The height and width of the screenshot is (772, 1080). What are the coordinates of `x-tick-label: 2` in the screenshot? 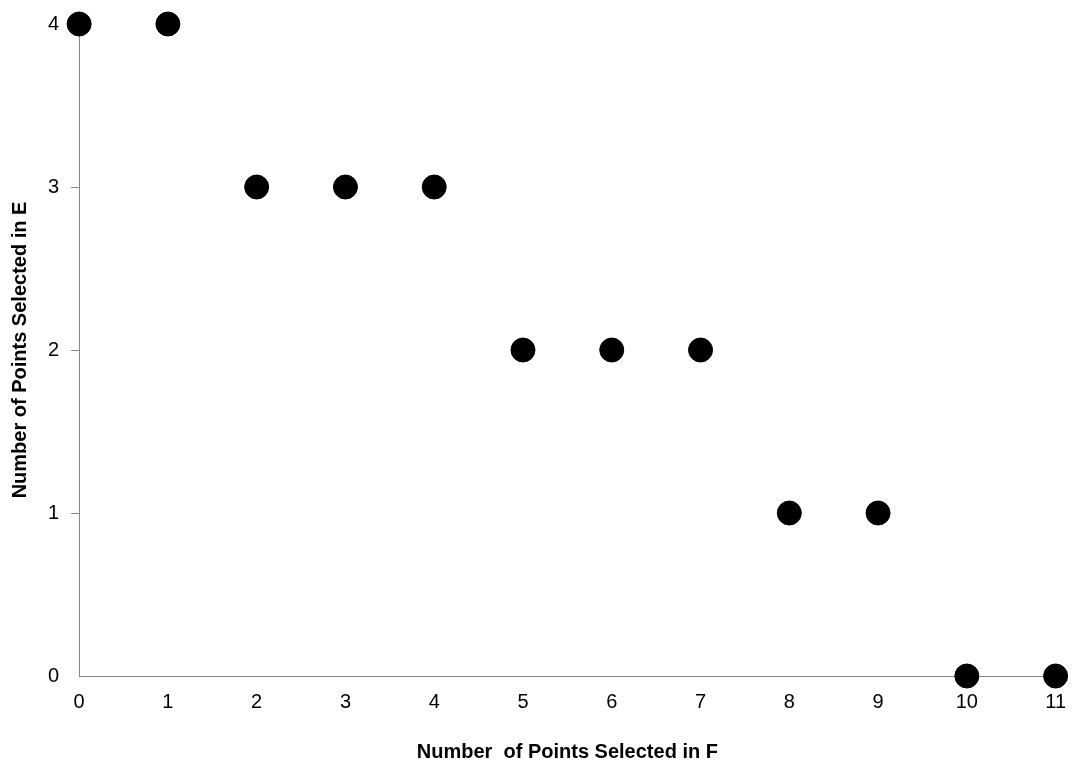 It's located at (257, 700).